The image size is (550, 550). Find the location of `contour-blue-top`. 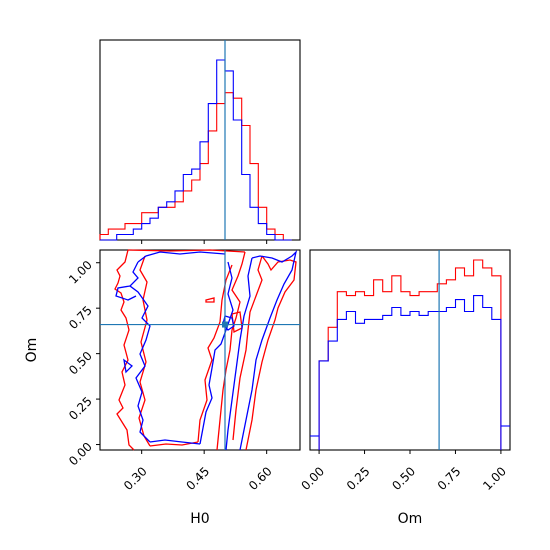

contour-blue-top is located at coordinates (181, 257).